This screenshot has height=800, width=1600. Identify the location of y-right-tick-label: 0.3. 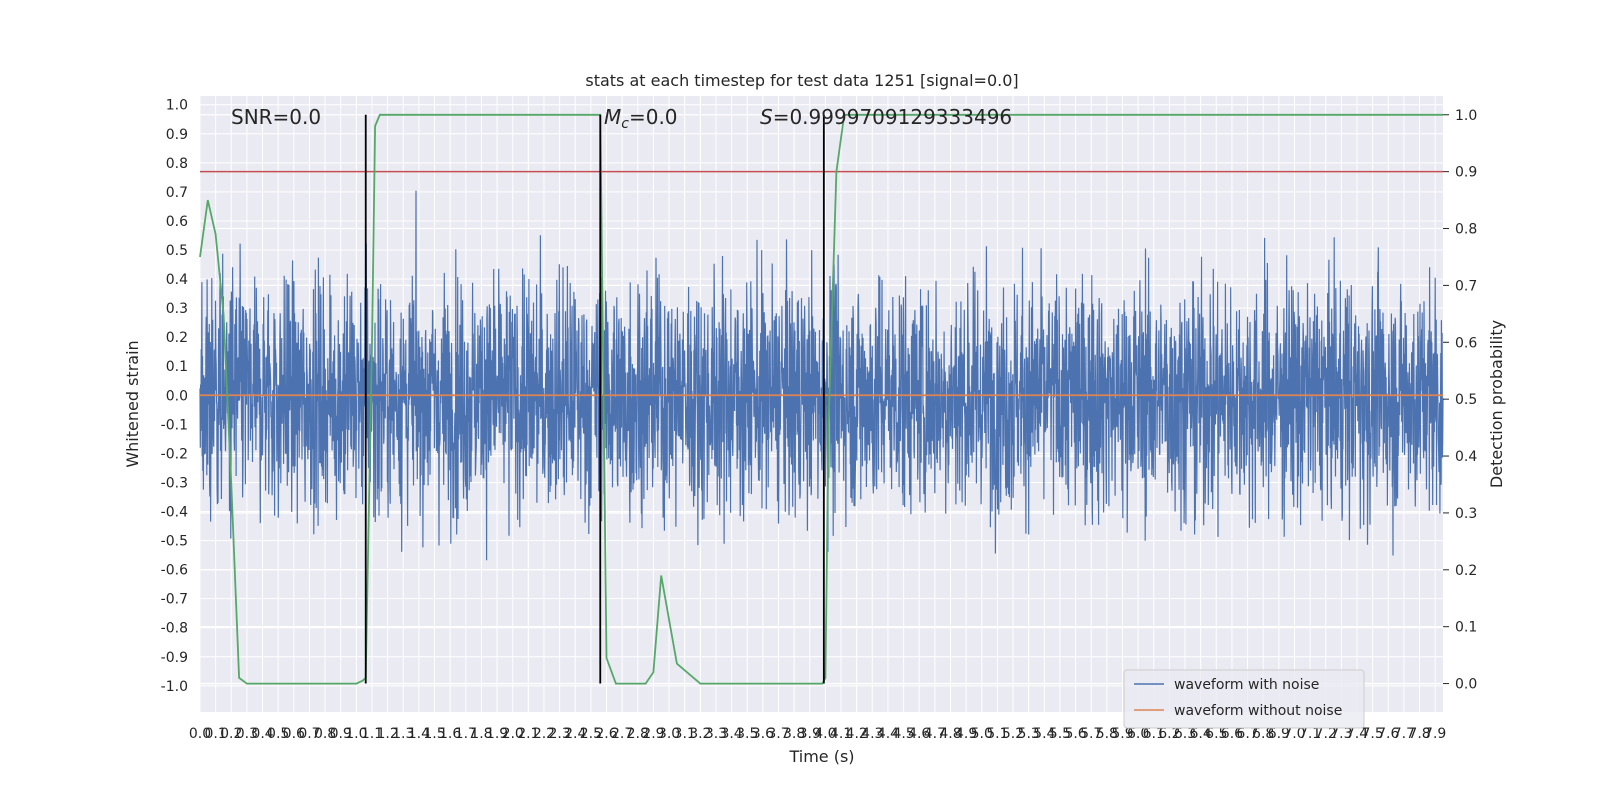
(1466, 514).